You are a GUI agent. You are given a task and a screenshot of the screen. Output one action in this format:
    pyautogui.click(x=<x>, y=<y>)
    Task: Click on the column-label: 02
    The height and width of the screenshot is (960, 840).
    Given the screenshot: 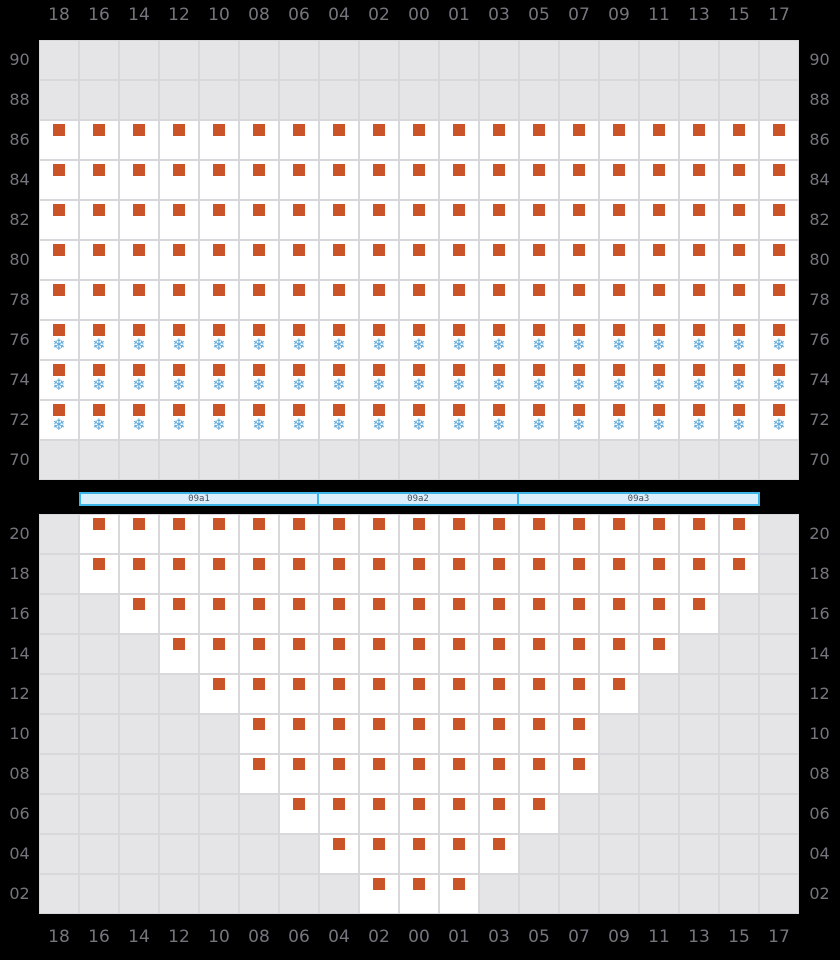 What is the action you would take?
    pyautogui.click(x=379, y=15)
    